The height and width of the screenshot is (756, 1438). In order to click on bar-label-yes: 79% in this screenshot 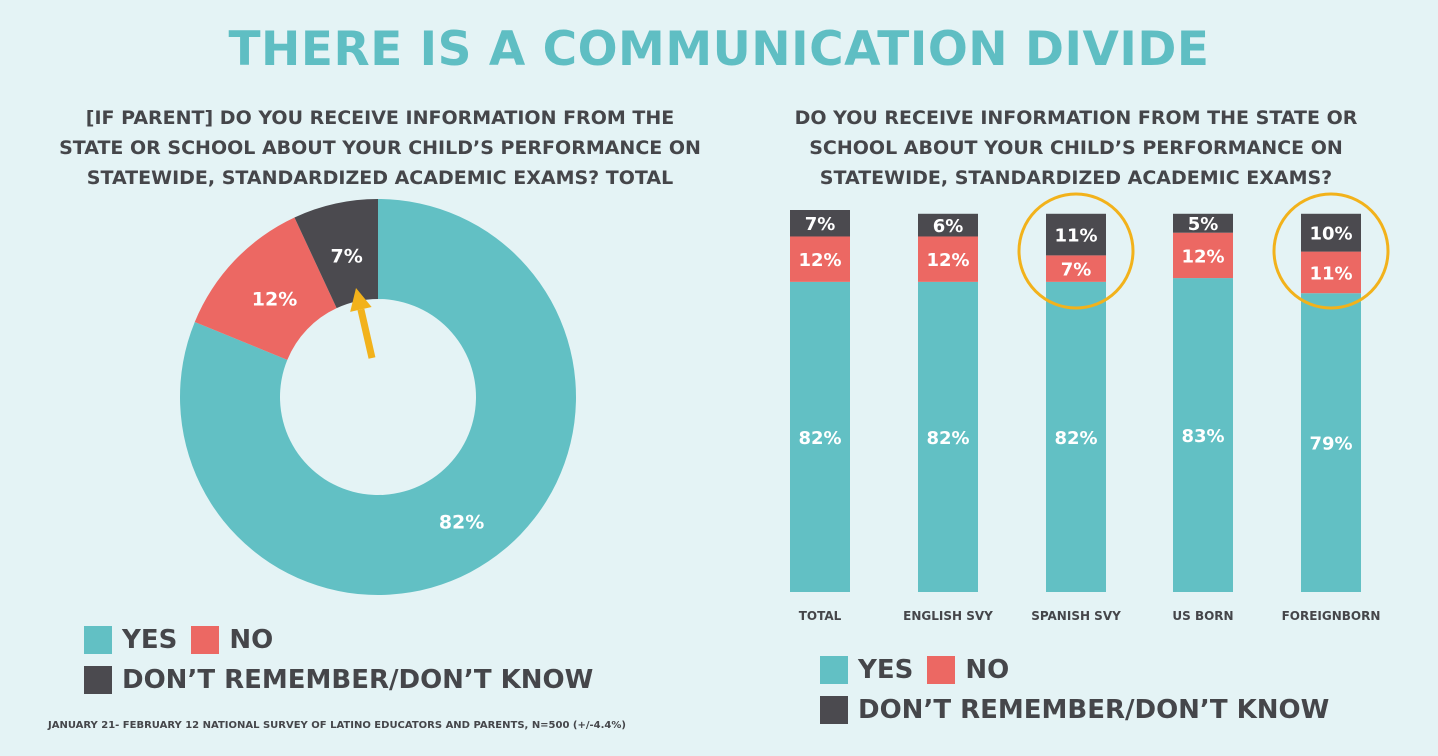, I will do `click(1330, 444)`.